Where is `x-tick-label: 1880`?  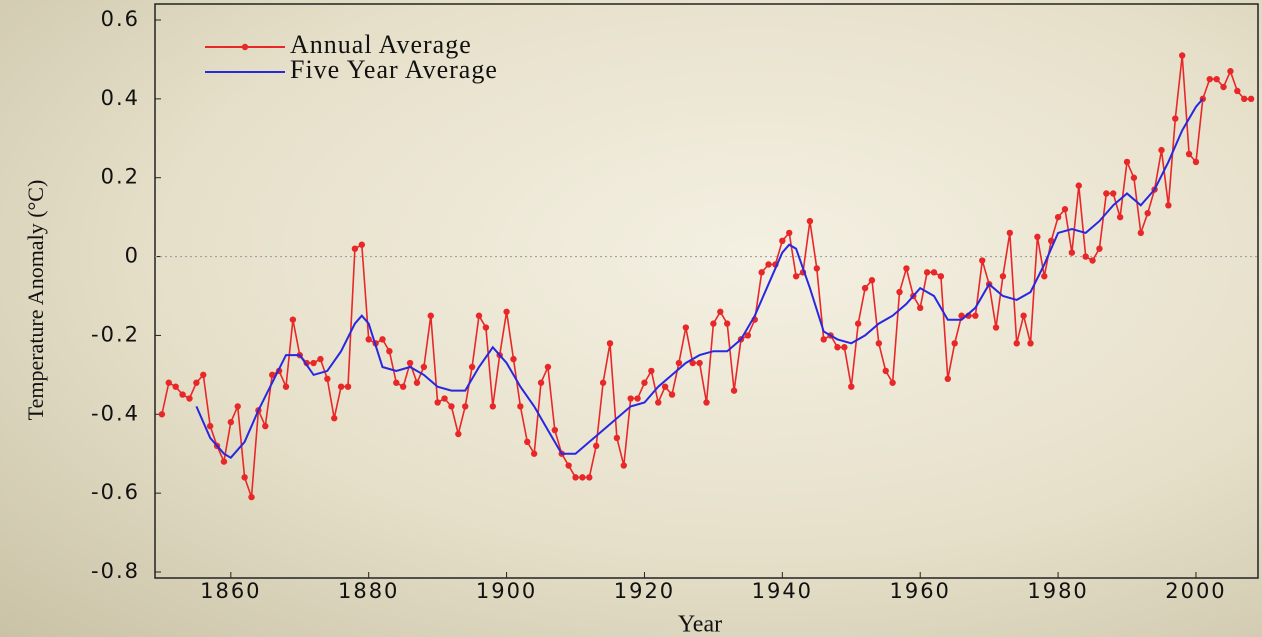 x-tick-label: 1880 is located at coordinates (368, 591).